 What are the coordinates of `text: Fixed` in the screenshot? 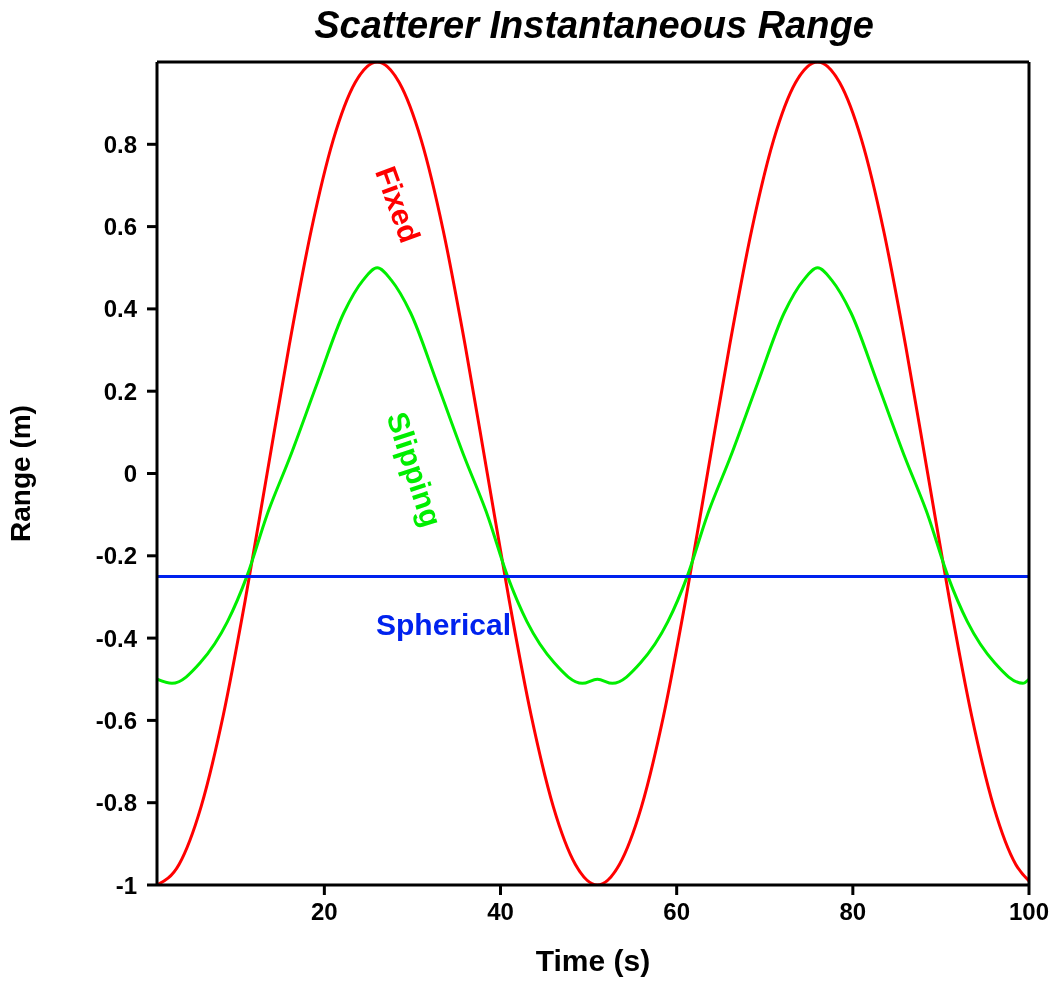 It's located at (397, 205).